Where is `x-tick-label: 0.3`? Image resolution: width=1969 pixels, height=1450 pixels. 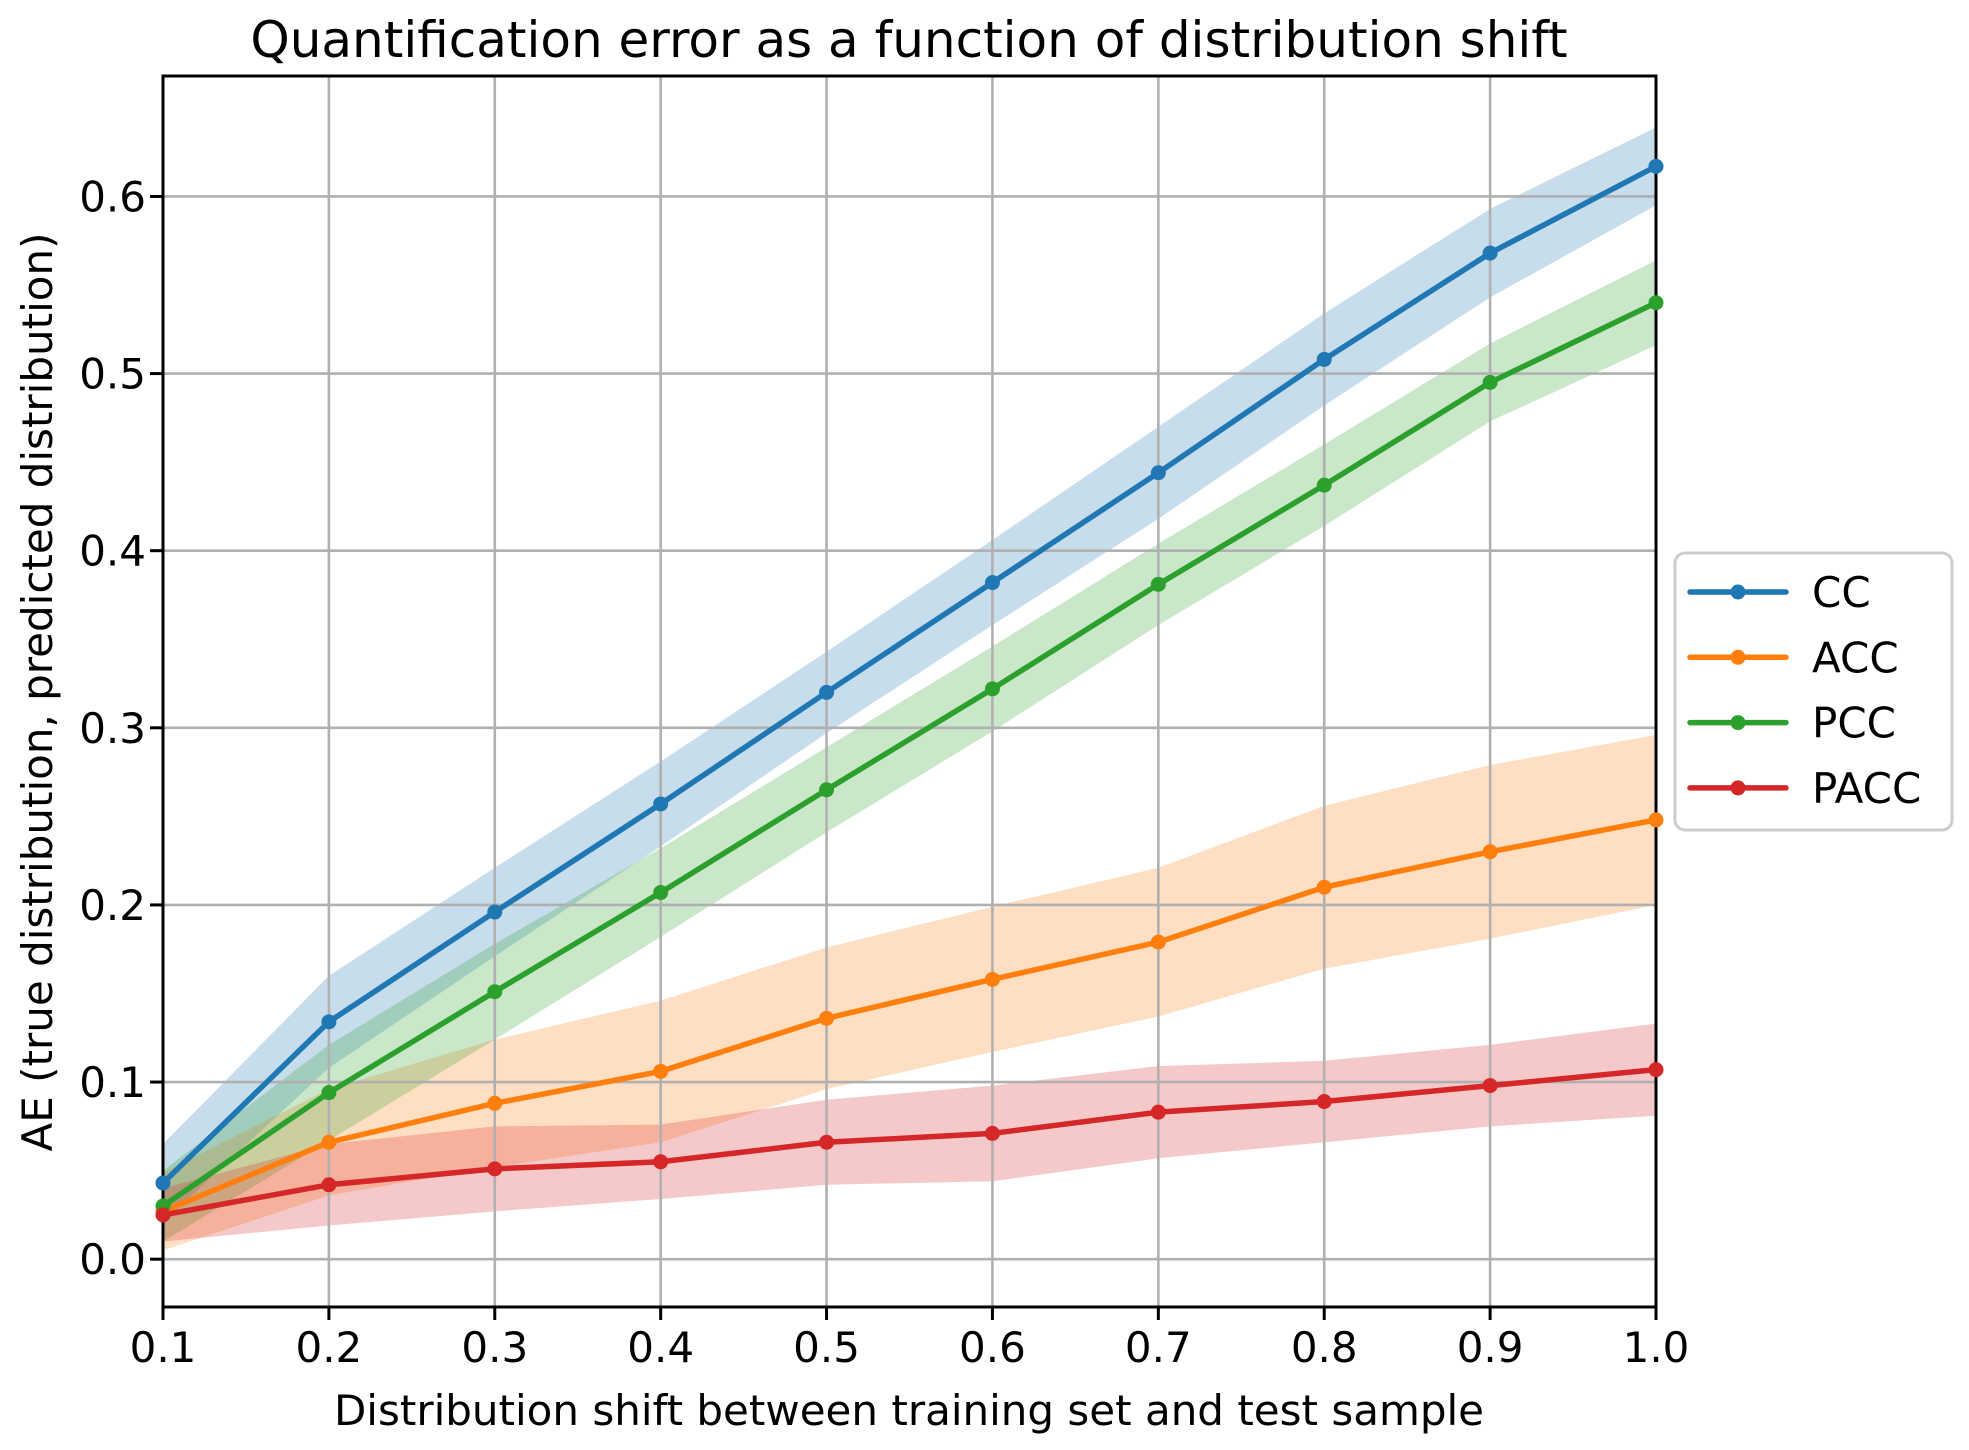 x-tick-label: 0.3 is located at coordinates (494, 1347).